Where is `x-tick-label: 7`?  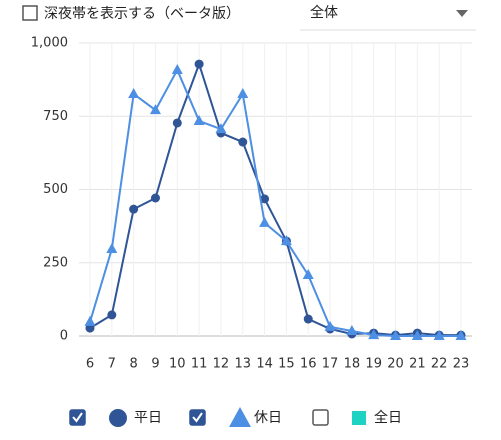
x-tick-label: 7 is located at coordinates (112, 364).